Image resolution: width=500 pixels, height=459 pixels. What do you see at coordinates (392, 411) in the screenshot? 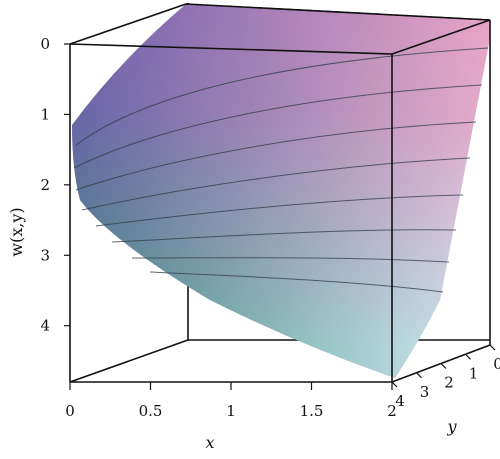
I see `x-tick-label: 2` at bounding box center [392, 411].